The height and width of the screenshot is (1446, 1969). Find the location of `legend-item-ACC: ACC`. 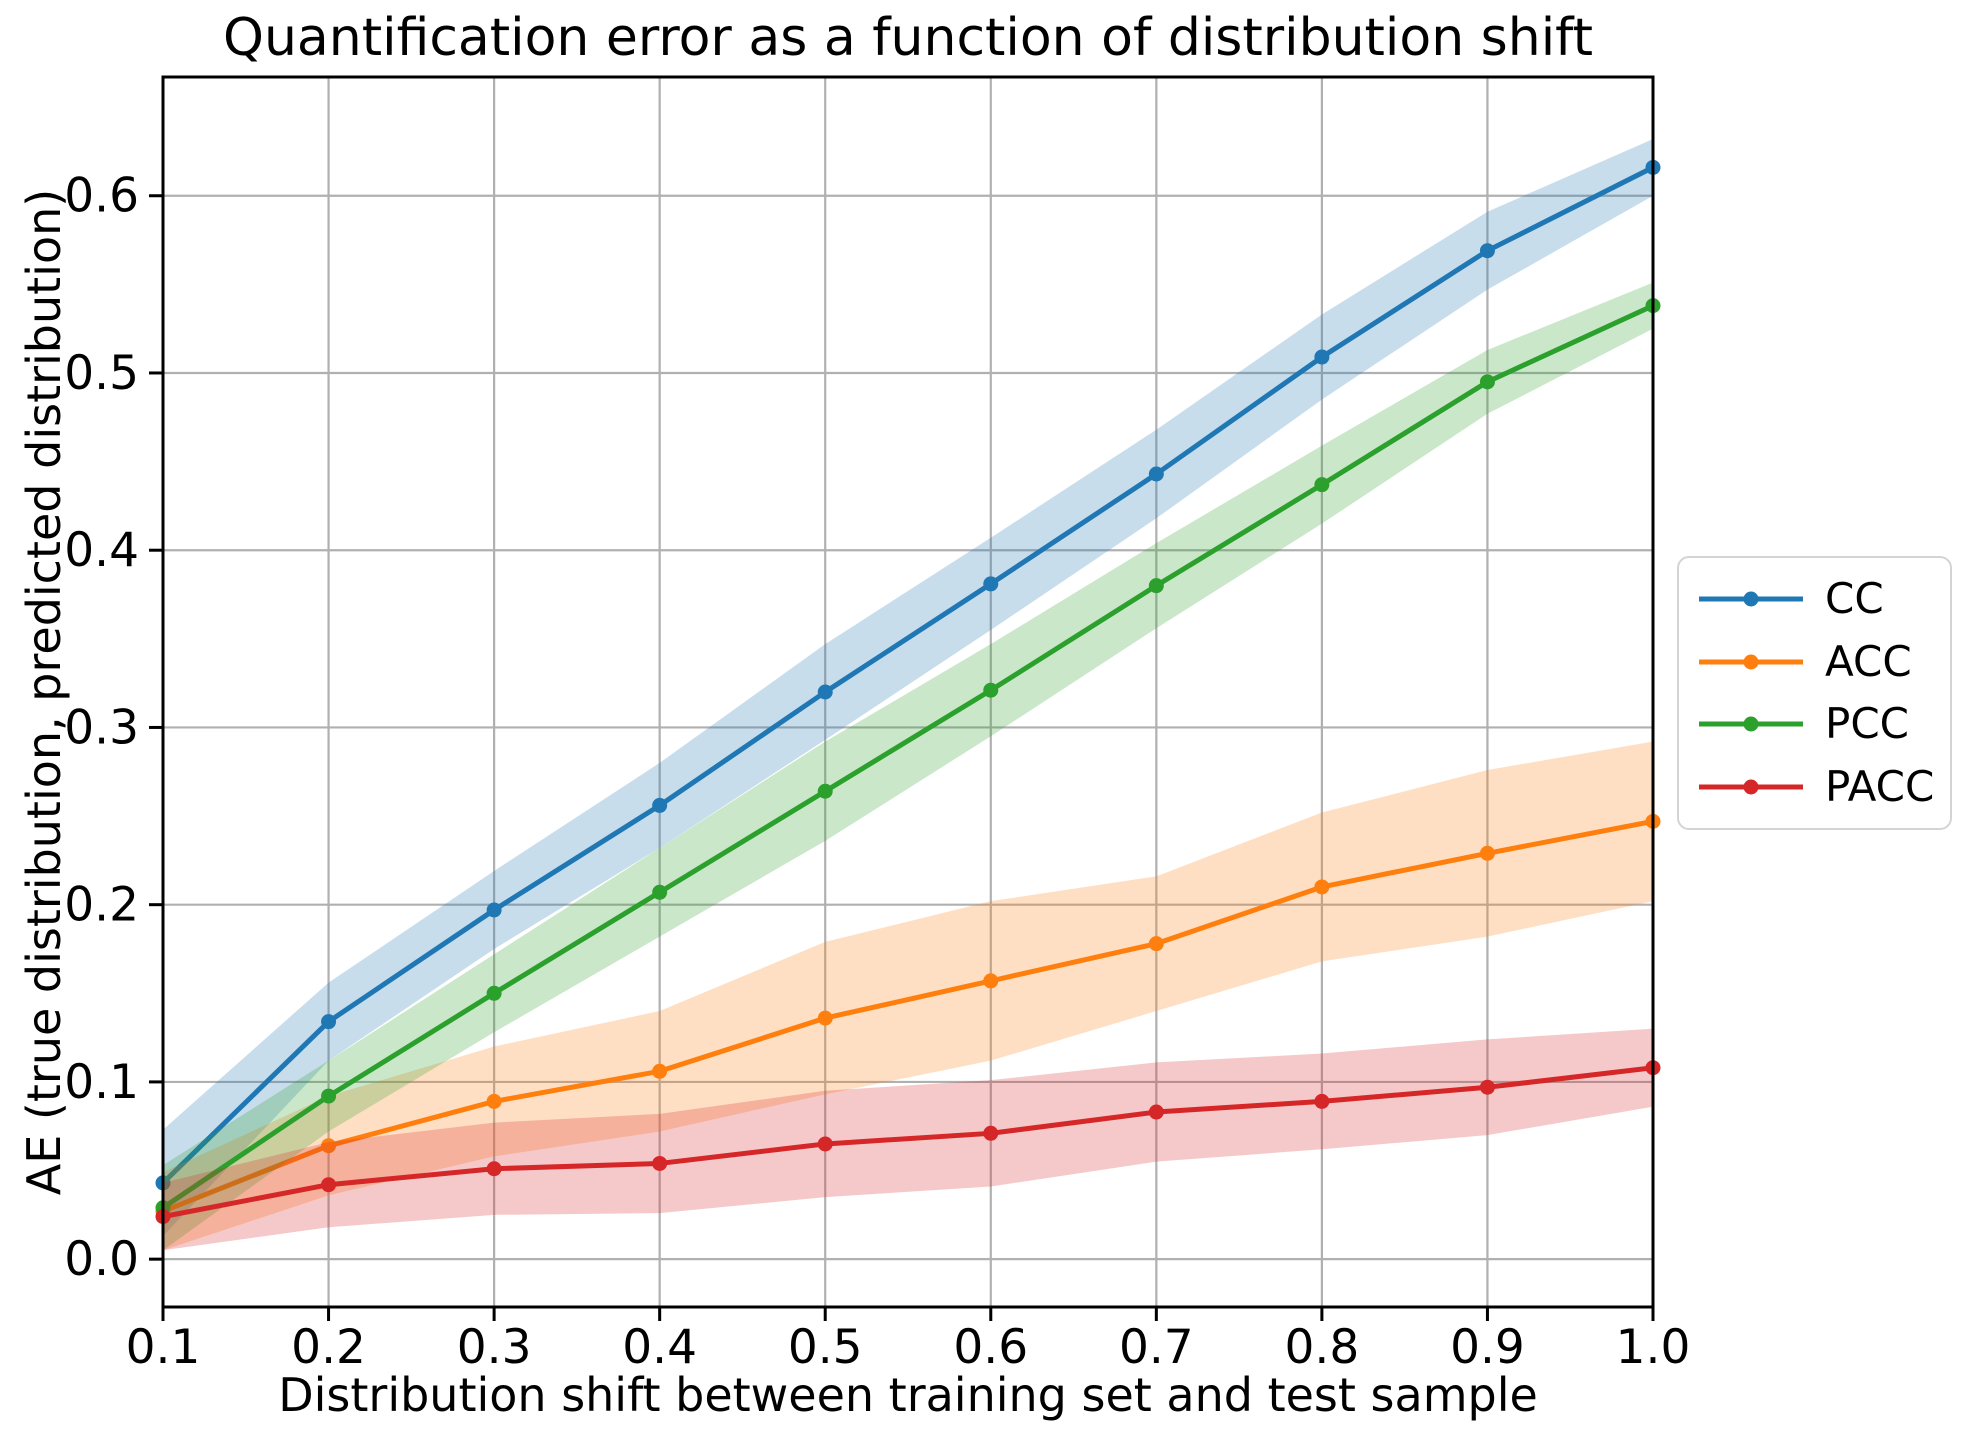

legend-item-ACC: ACC is located at coordinates (1823, 661).